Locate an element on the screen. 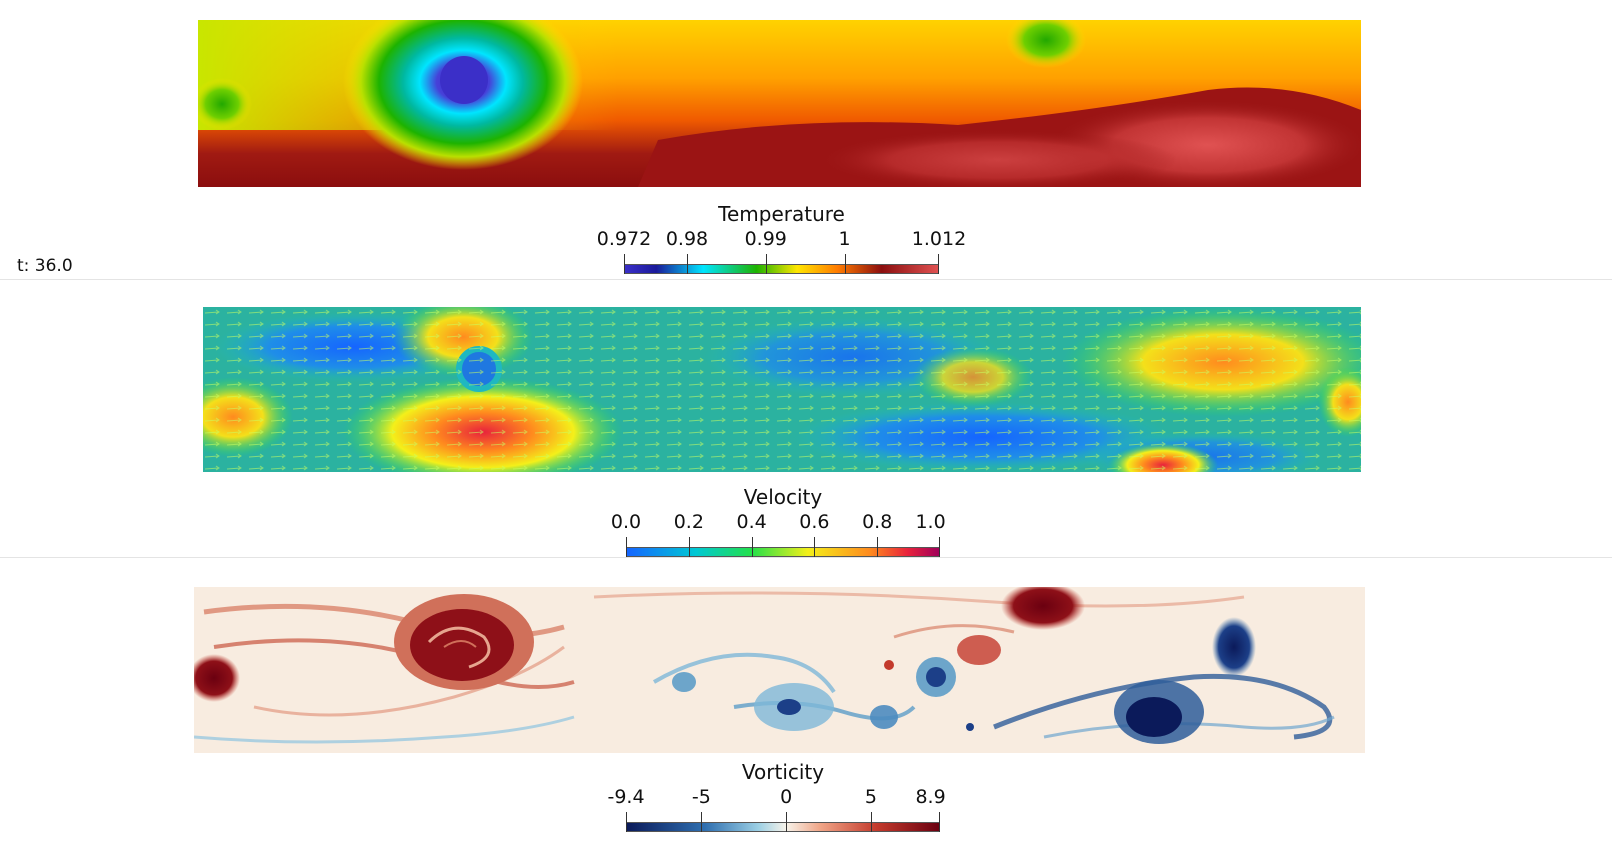 The image size is (1612, 858). vorticity-colorbar: Vorticity -9.4 -5 0 5 8.9 is located at coordinates (783, 798).